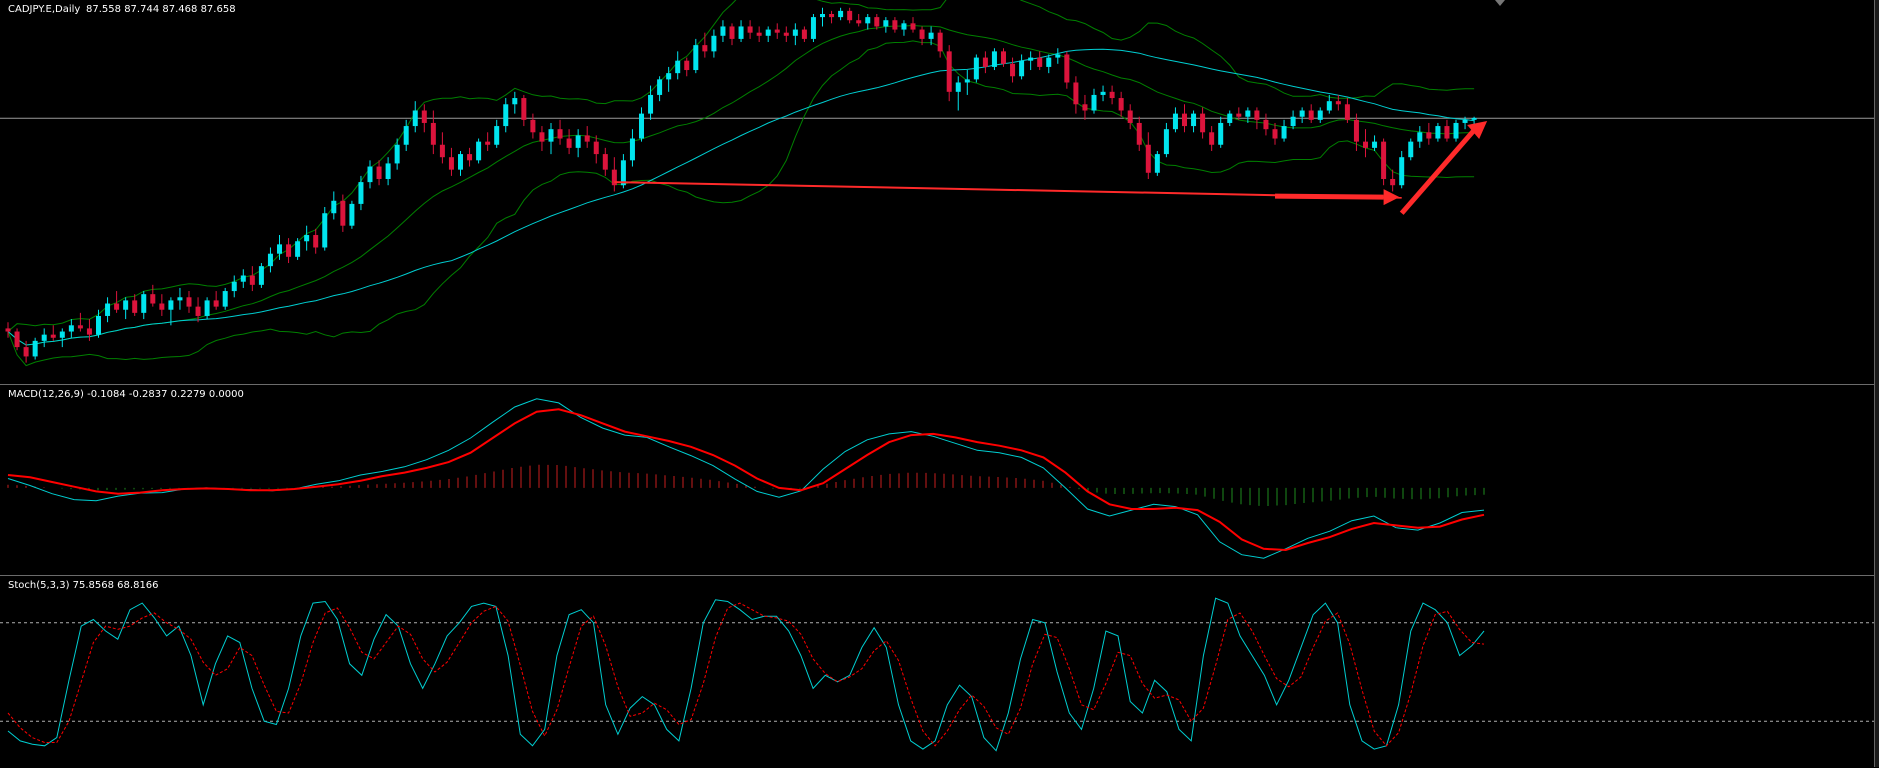 This screenshot has width=1879, height=768. I want to click on ohlc-close: 87.658, so click(218, 9).